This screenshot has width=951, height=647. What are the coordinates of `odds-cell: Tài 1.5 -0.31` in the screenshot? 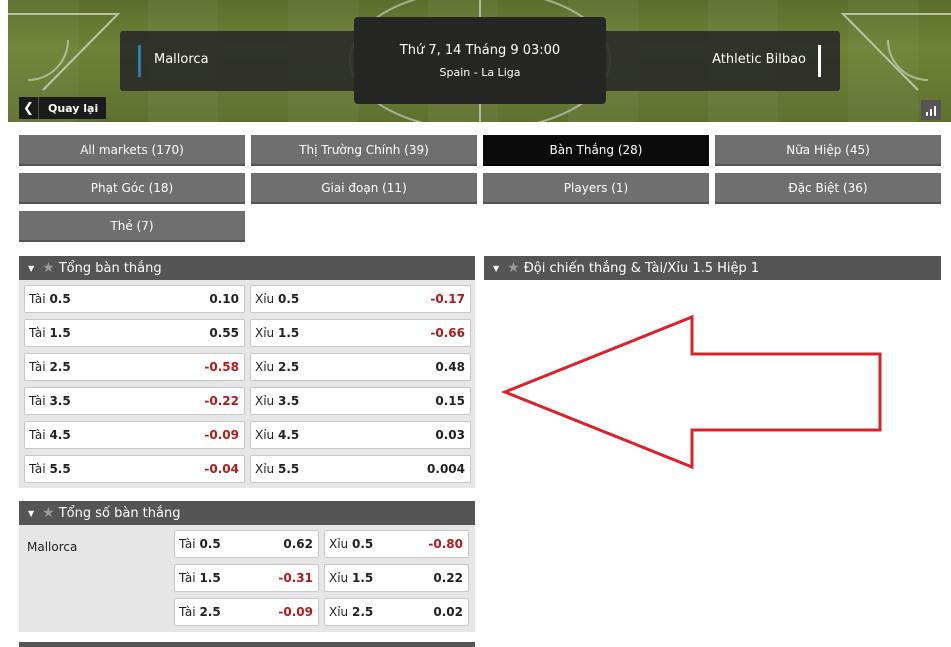 It's located at (246, 578).